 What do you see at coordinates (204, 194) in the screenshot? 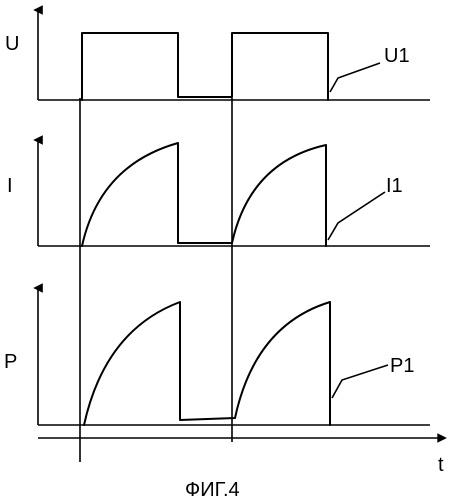
I see `current-waveform` at bounding box center [204, 194].